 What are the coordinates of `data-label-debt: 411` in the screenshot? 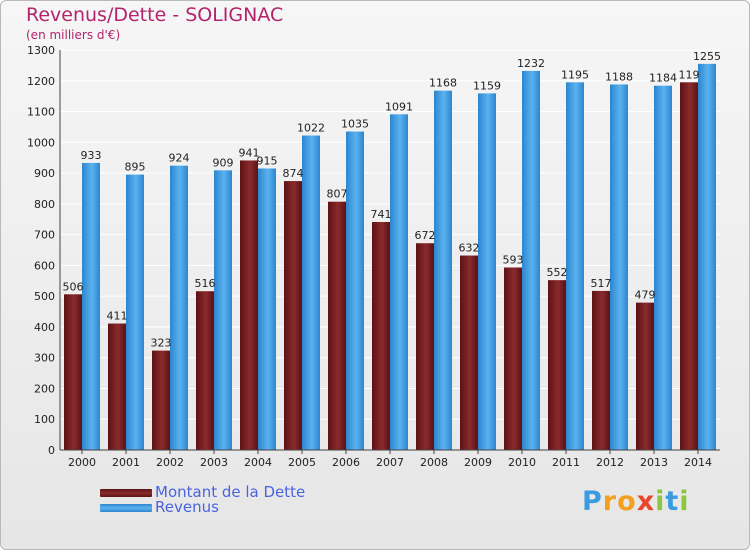 It's located at (117, 316).